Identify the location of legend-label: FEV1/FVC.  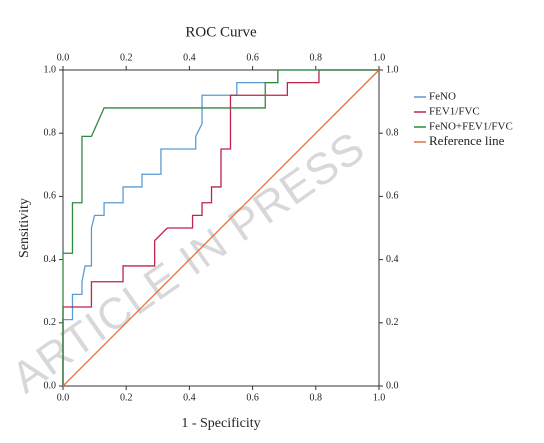
(454, 112).